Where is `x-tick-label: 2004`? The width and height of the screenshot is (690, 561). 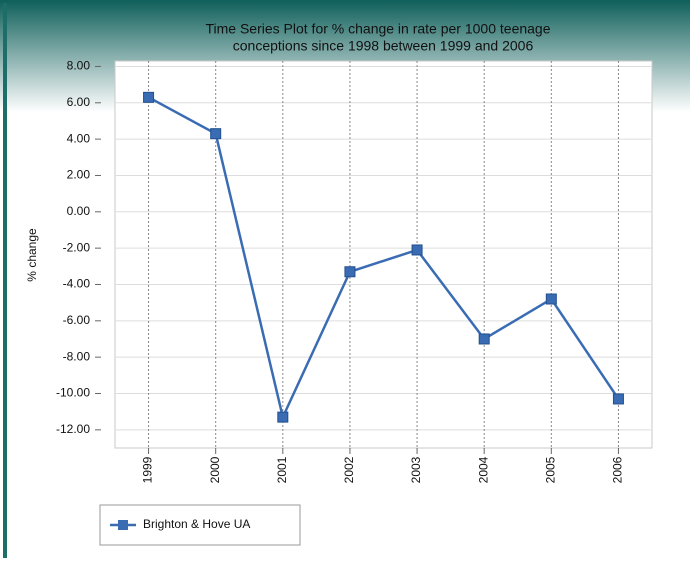
x-tick-label: 2004 is located at coordinates (483, 469).